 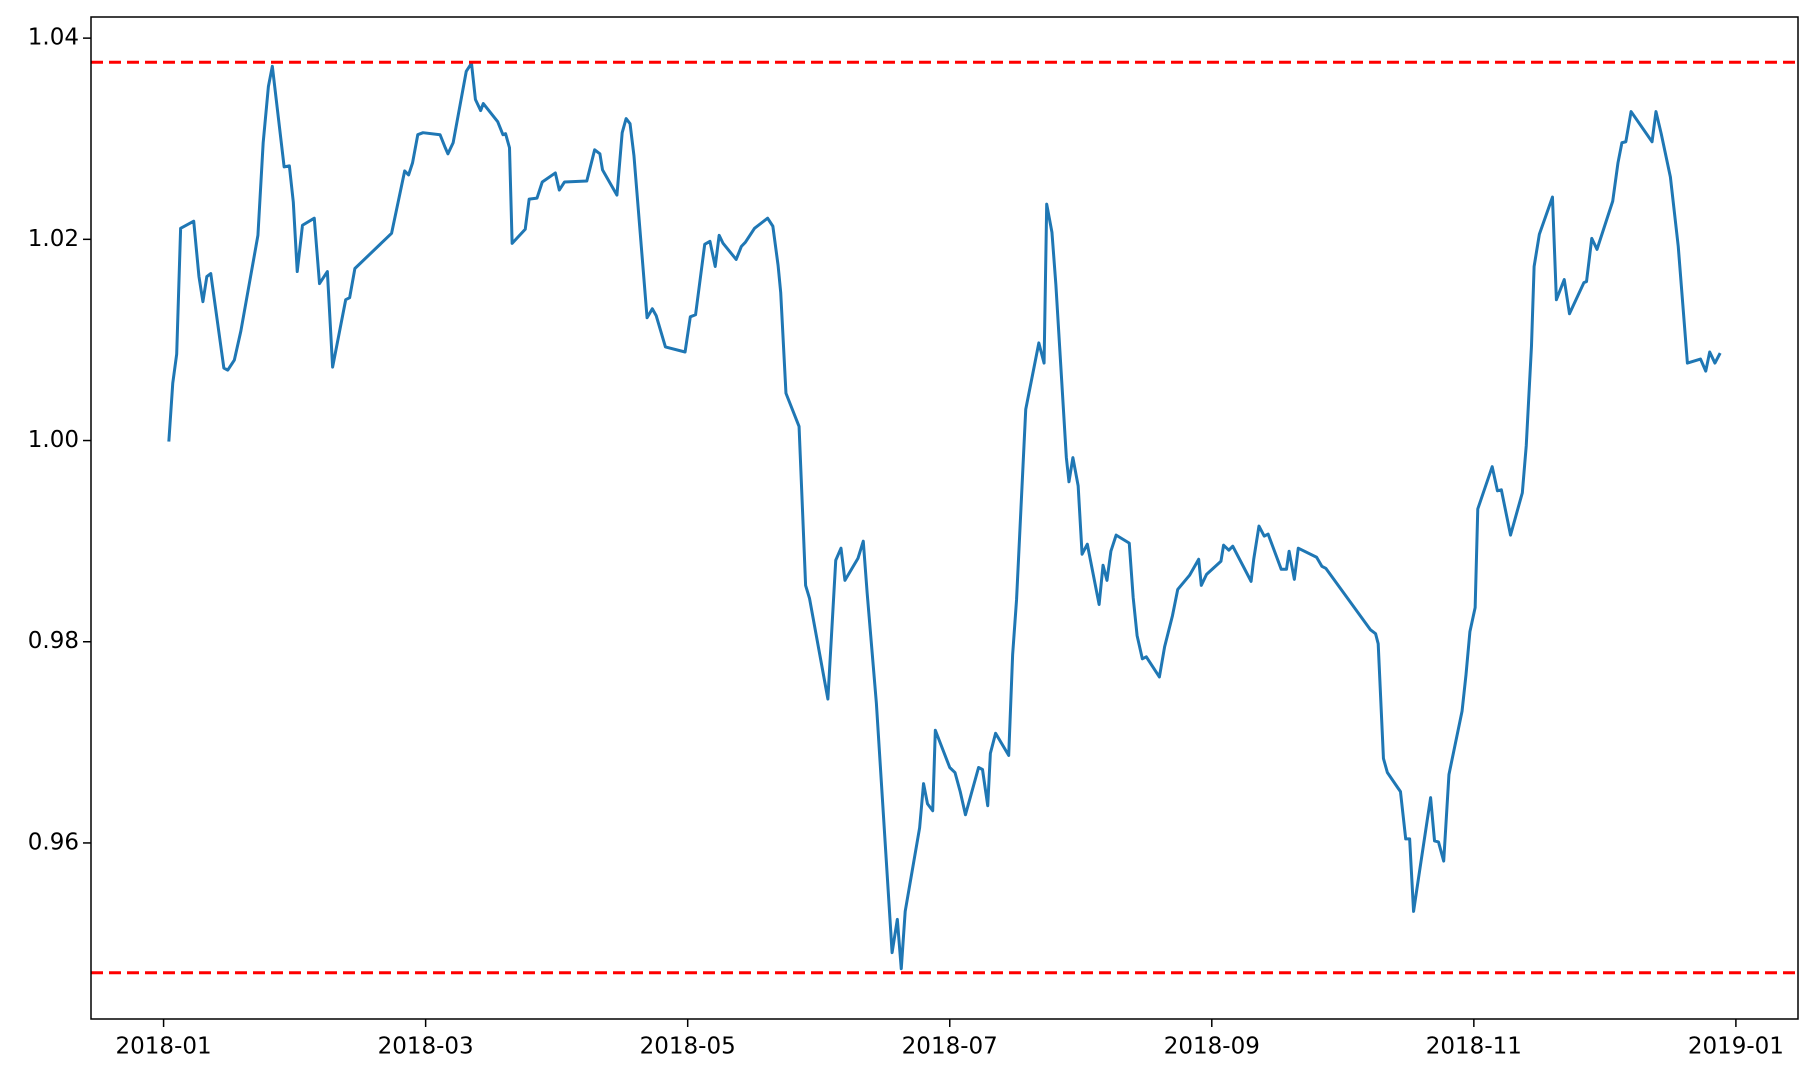 I want to click on y-tick-label: 0.98, so click(x=53, y=641).